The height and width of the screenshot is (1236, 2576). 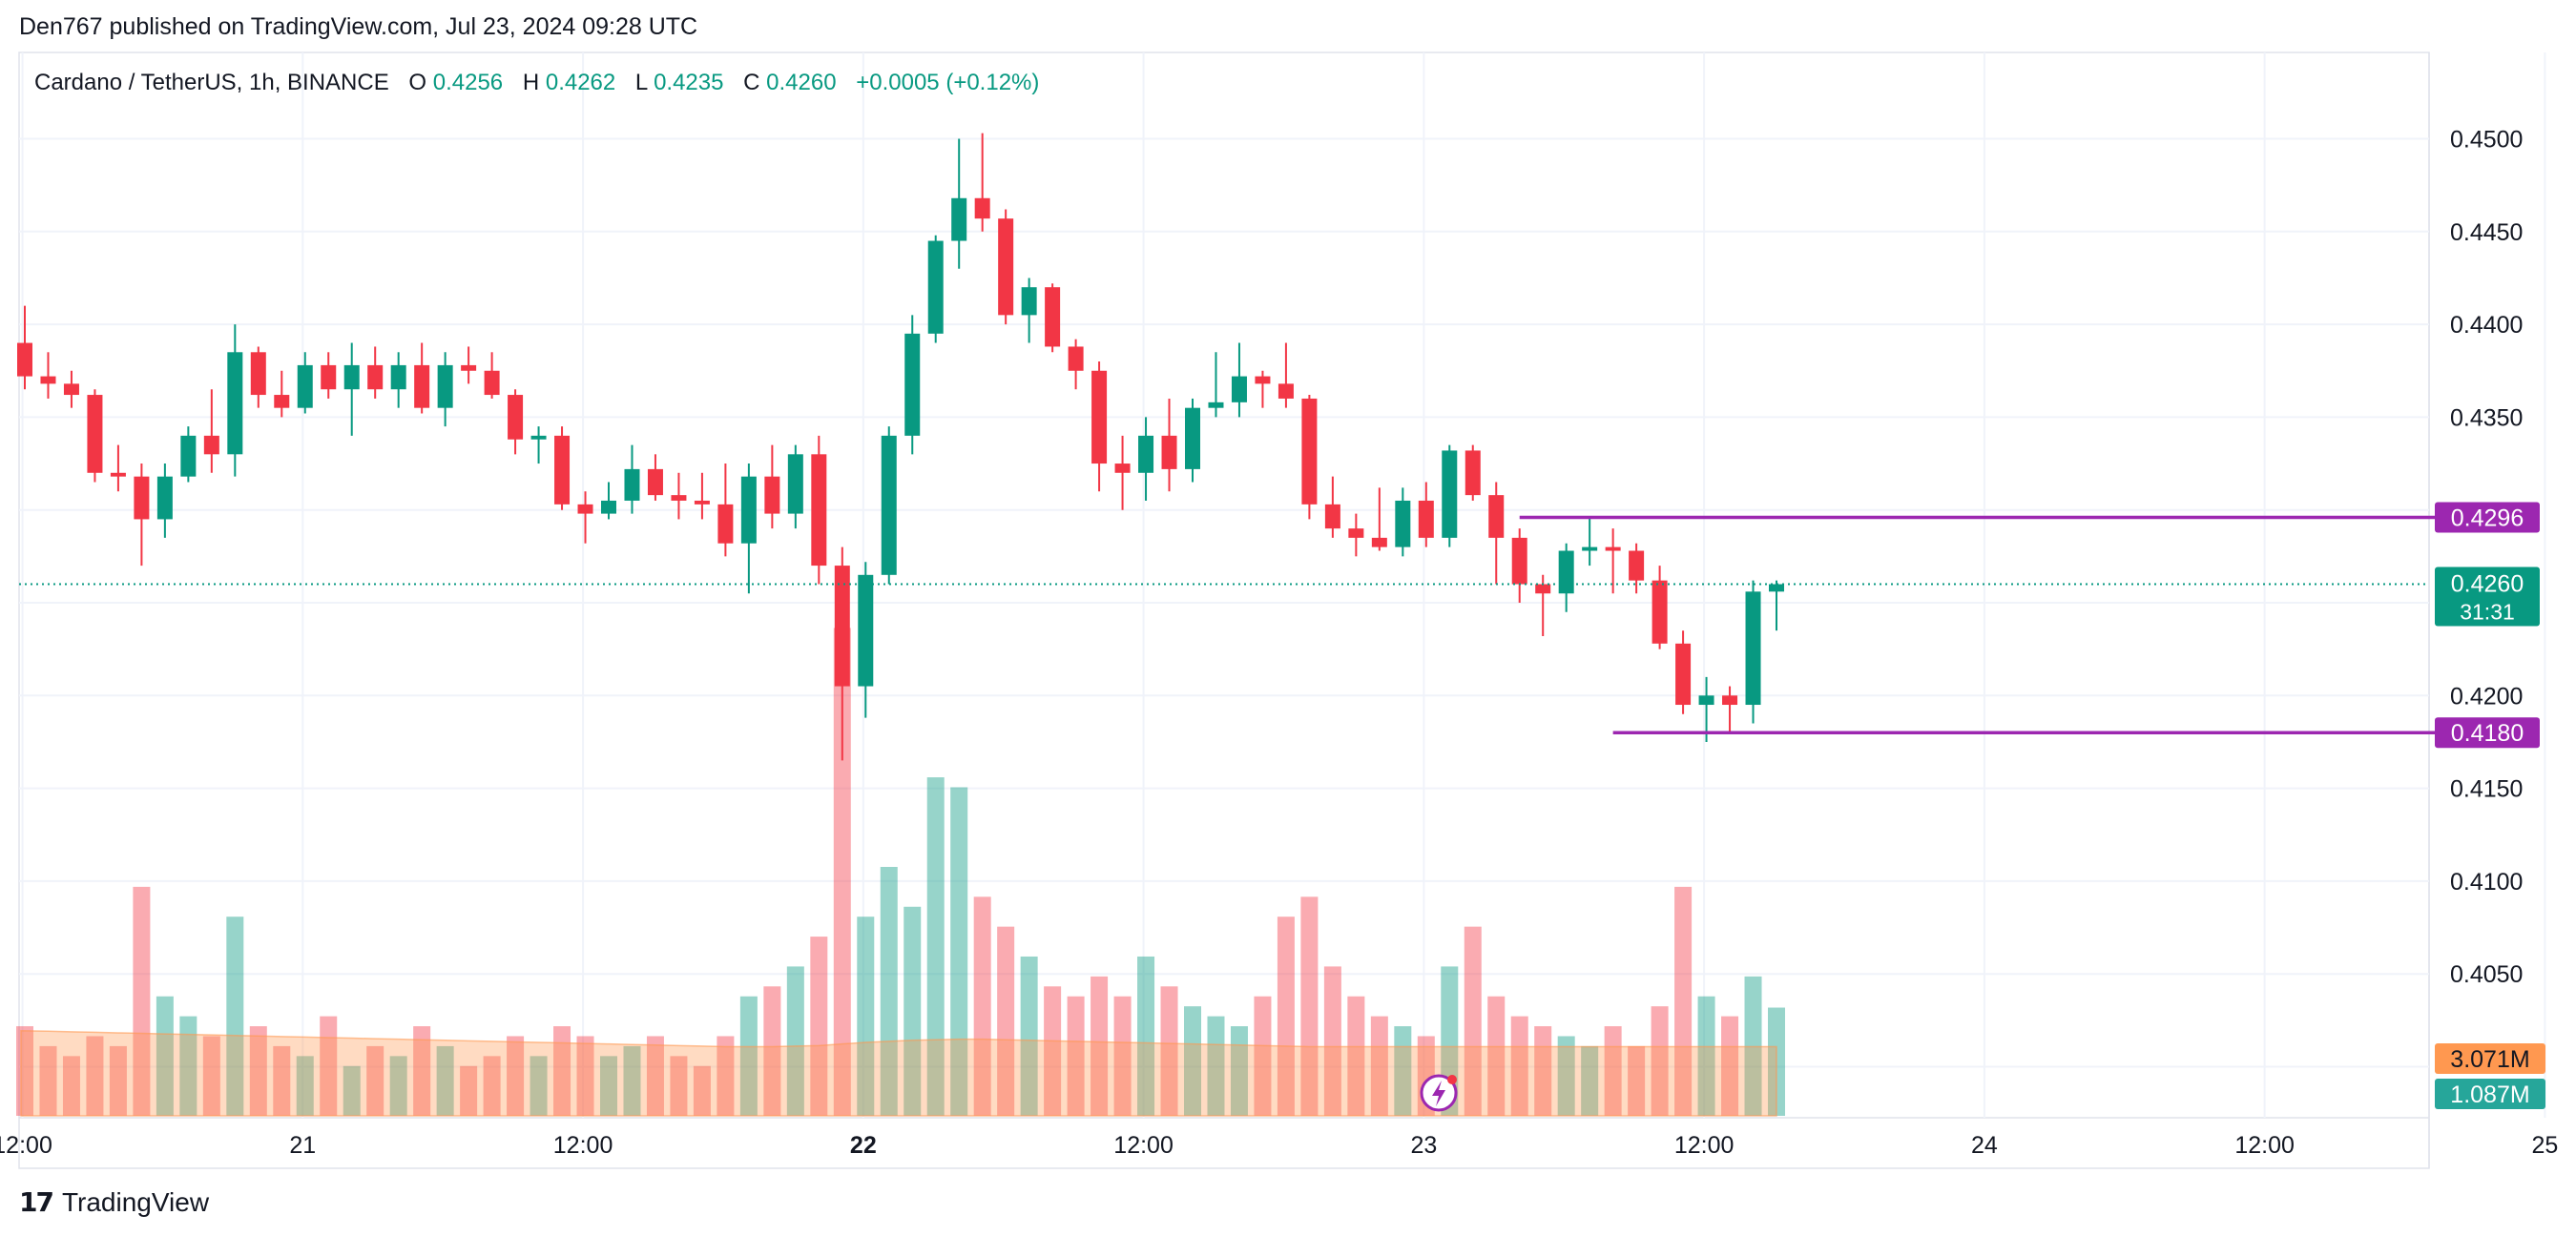 What do you see at coordinates (2487, 517) in the screenshot?
I see `level-price-badge` at bounding box center [2487, 517].